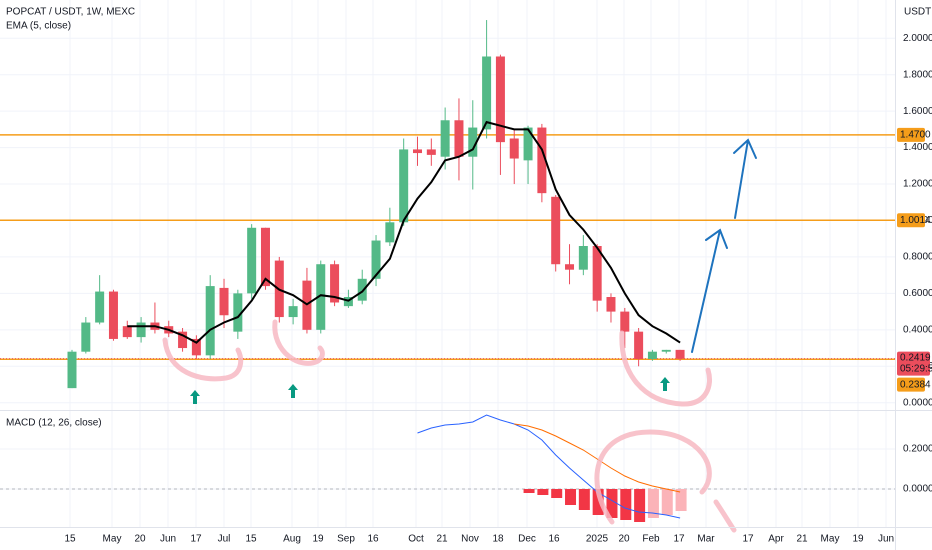 The height and width of the screenshot is (550, 932). What do you see at coordinates (917, 449) in the screenshot?
I see `y-tick-label: 0.2000` at bounding box center [917, 449].